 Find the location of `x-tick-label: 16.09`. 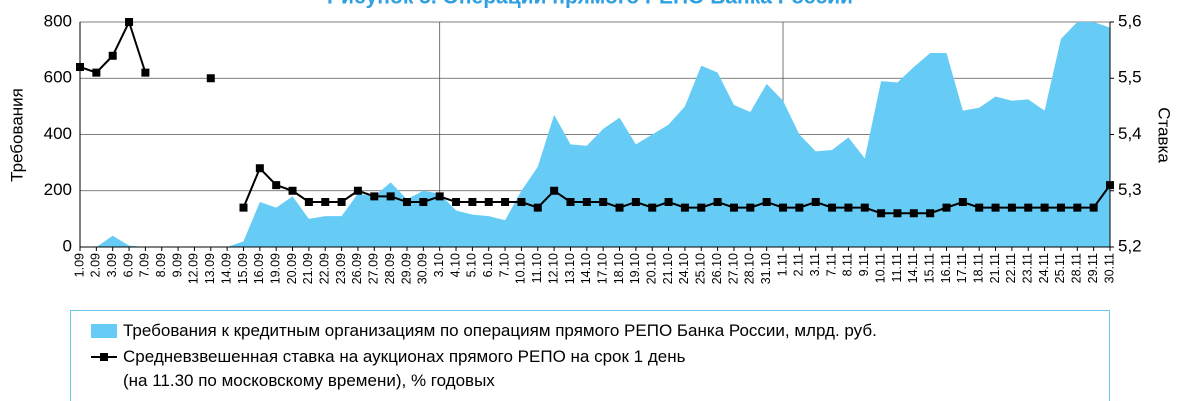

x-tick-label: 16.09 is located at coordinates (259, 268).